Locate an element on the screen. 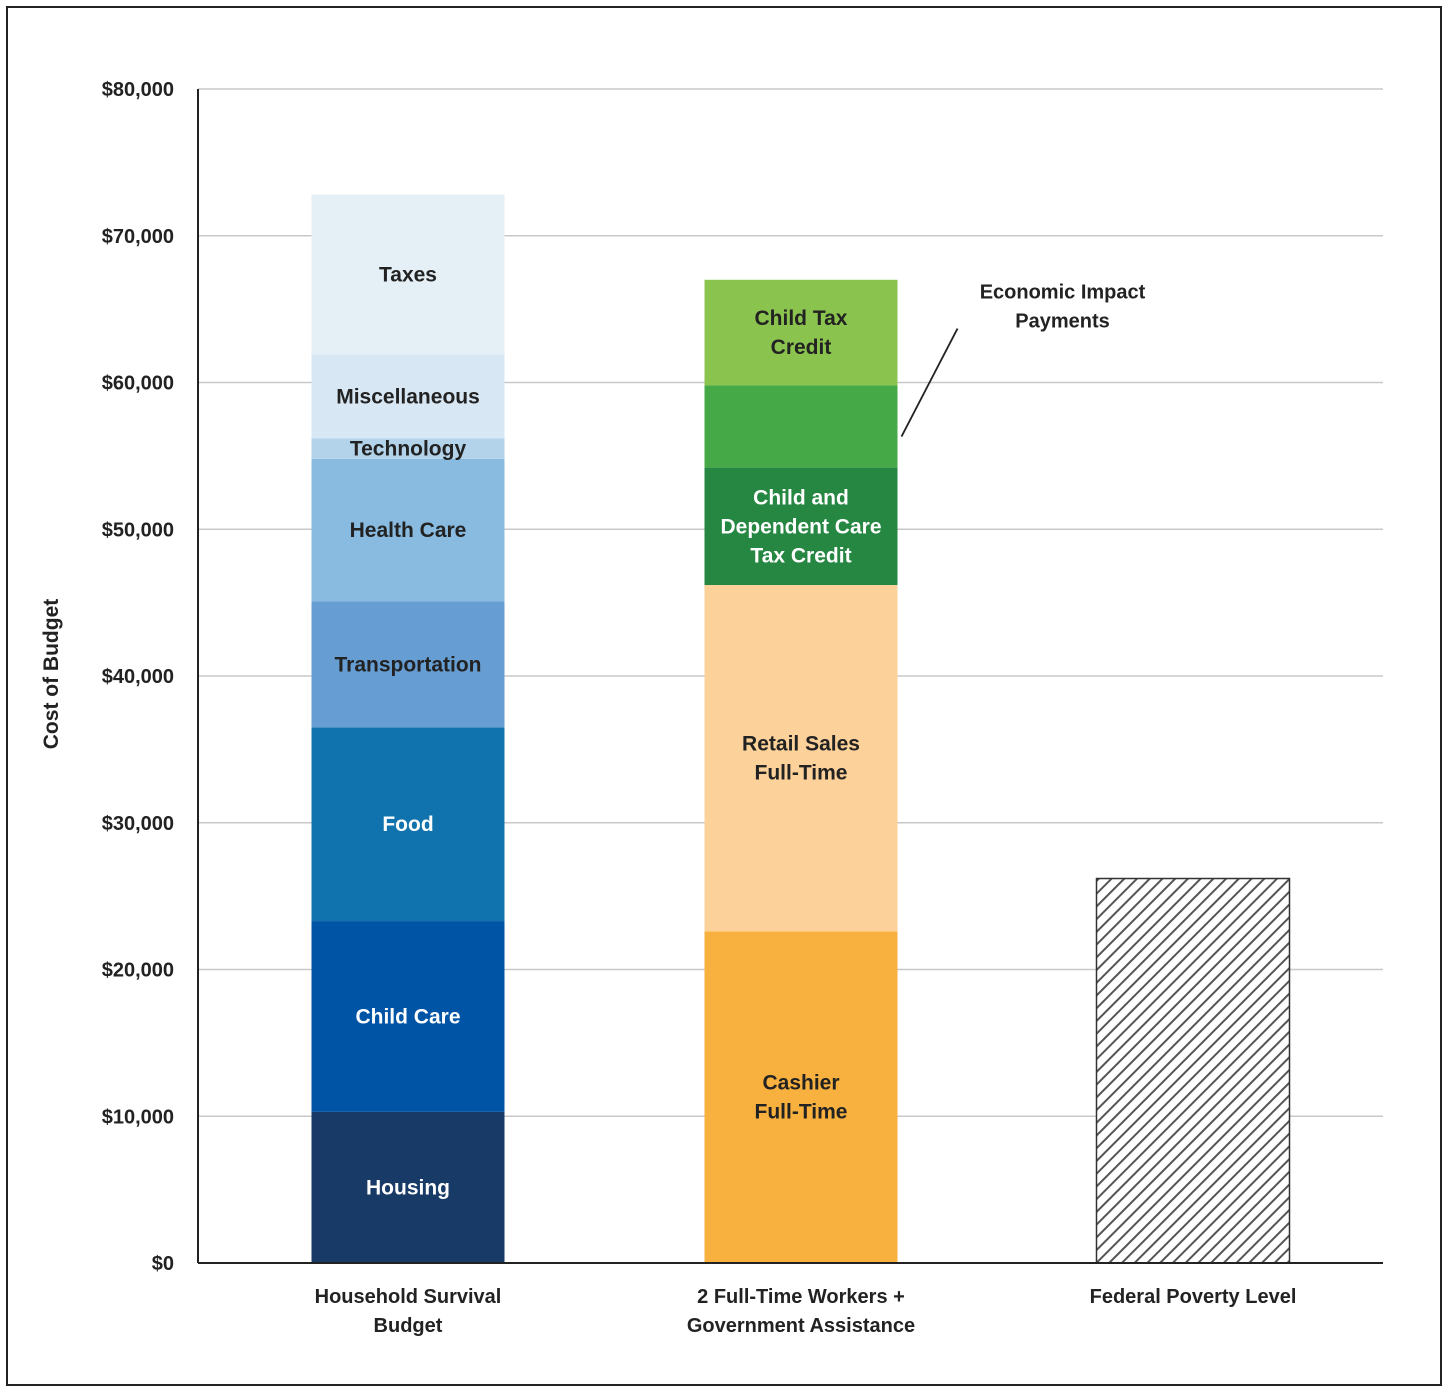 The width and height of the screenshot is (1450, 1393). y-tick-label: $10,000 is located at coordinates (138, 1117).